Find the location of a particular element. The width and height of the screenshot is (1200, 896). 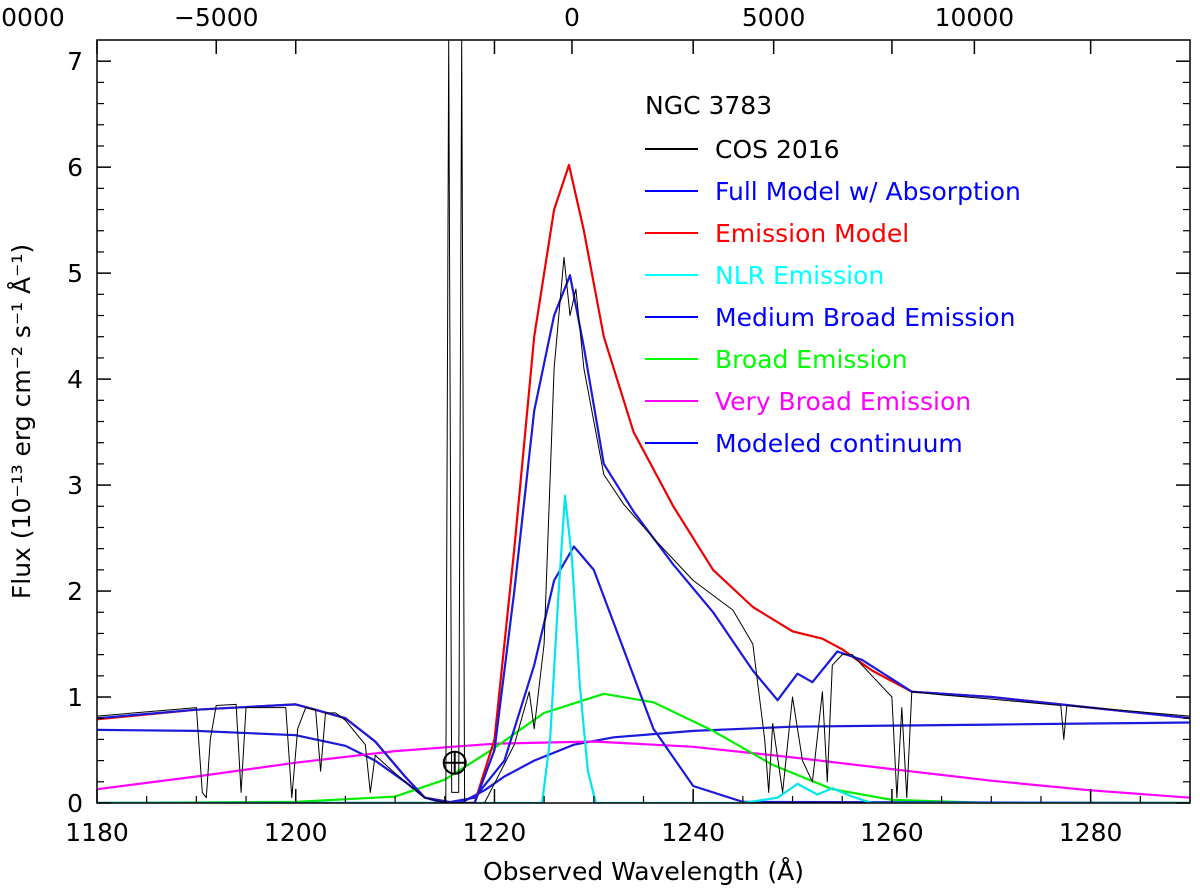

y-tick-label: 7 is located at coordinates (75, 61).